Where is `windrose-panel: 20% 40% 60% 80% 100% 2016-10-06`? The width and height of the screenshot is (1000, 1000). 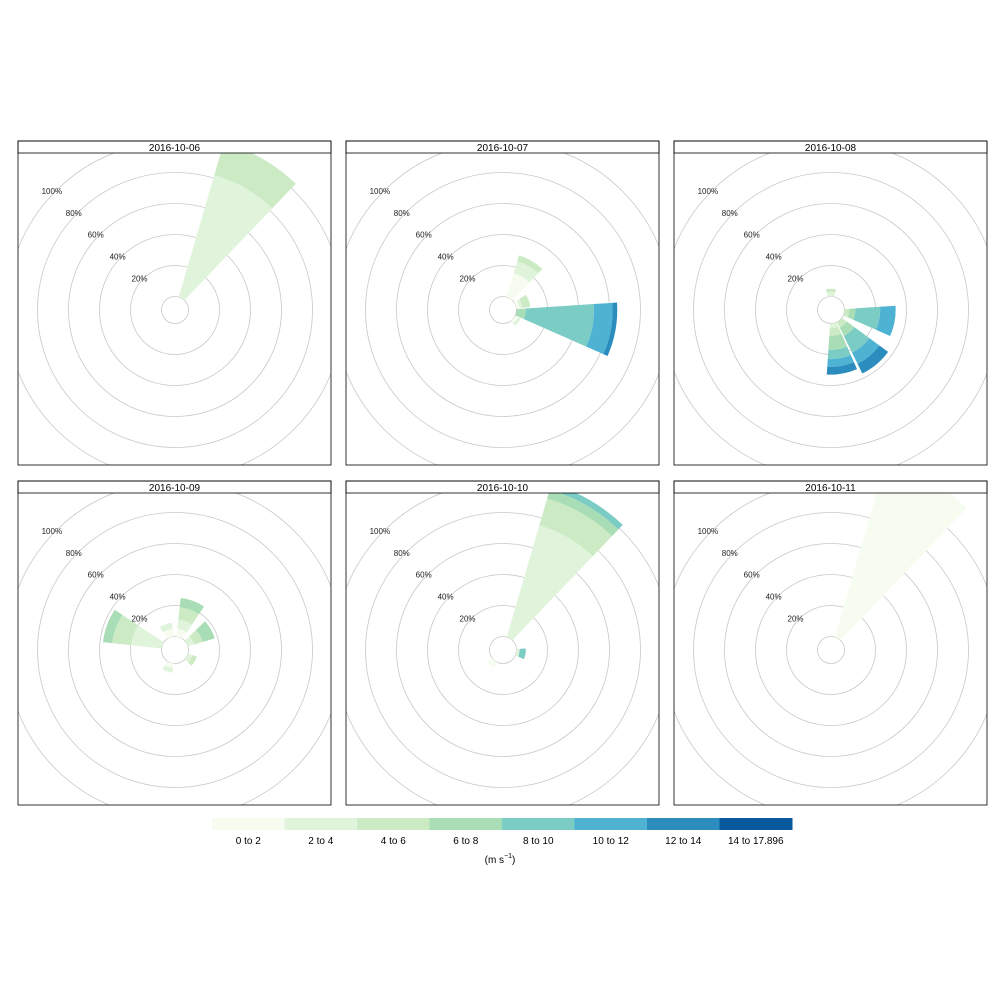
windrose-panel: 20% 40% 60% 80% 100% 2016-10-06 is located at coordinates (174, 303).